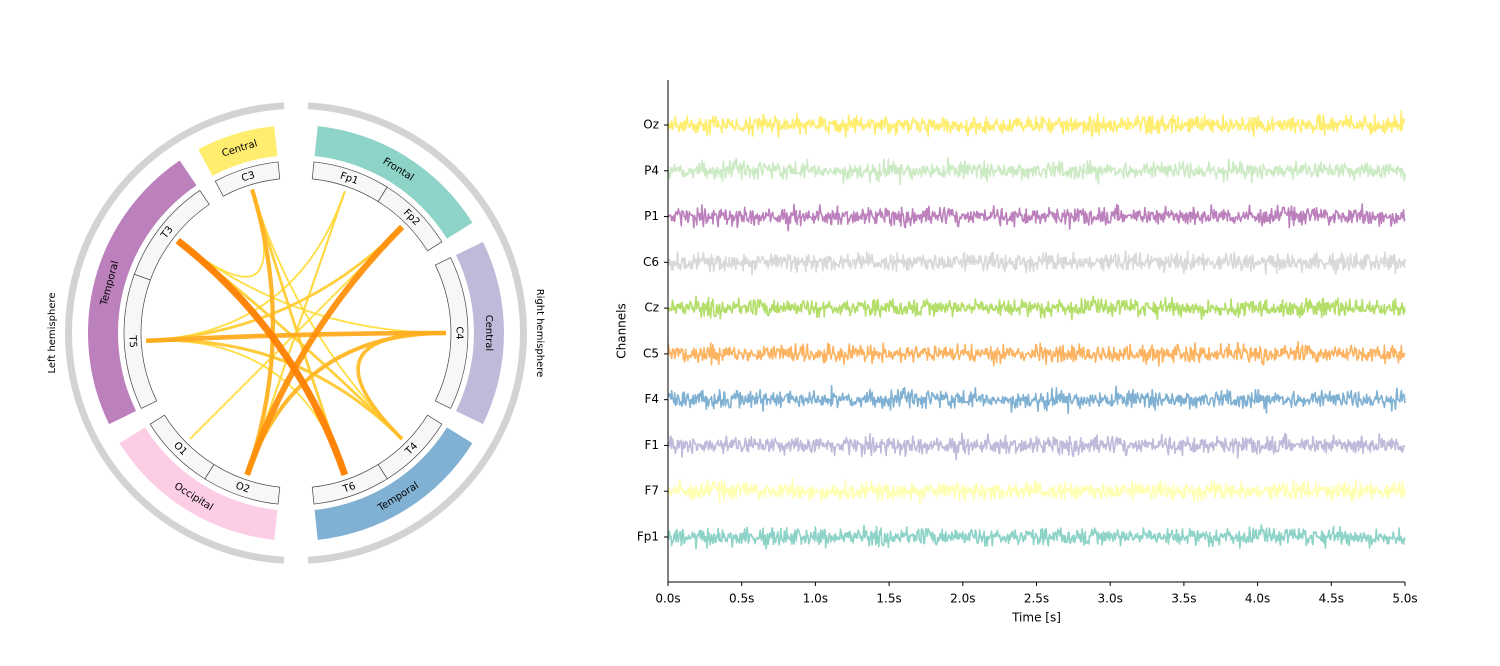 The height and width of the screenshot is (666, 1500). Describe the element at coordinates (741, 599) in the screenshot. I see `x-tick-label-1: 0.5s` at that location.